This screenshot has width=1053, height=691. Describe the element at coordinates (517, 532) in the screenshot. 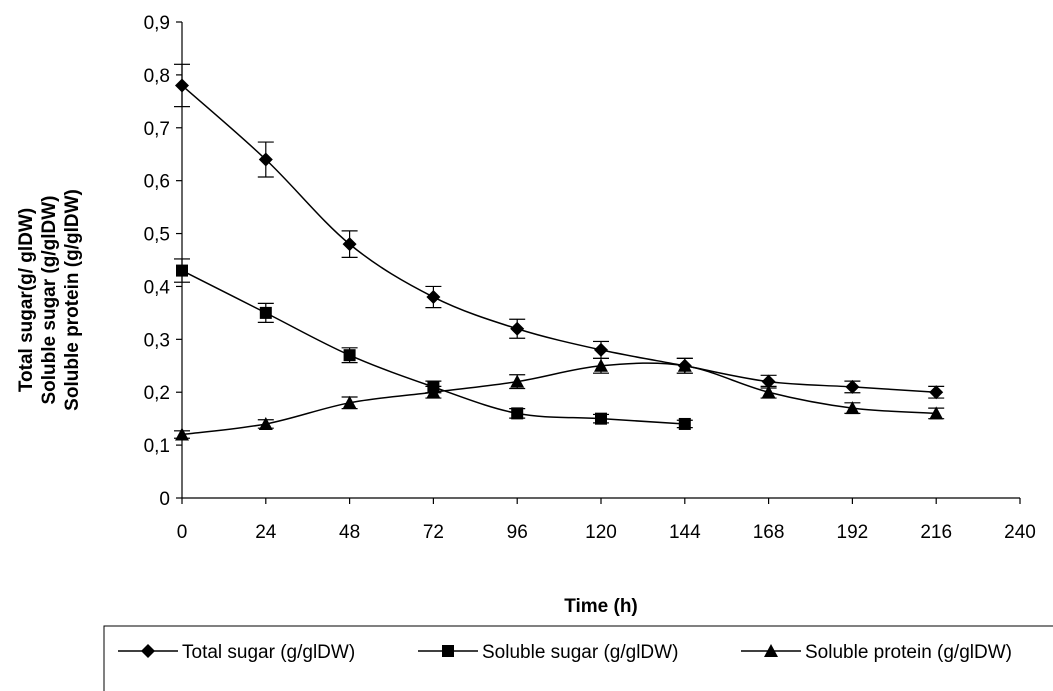

I see `x-tick-label: 96` at that location.